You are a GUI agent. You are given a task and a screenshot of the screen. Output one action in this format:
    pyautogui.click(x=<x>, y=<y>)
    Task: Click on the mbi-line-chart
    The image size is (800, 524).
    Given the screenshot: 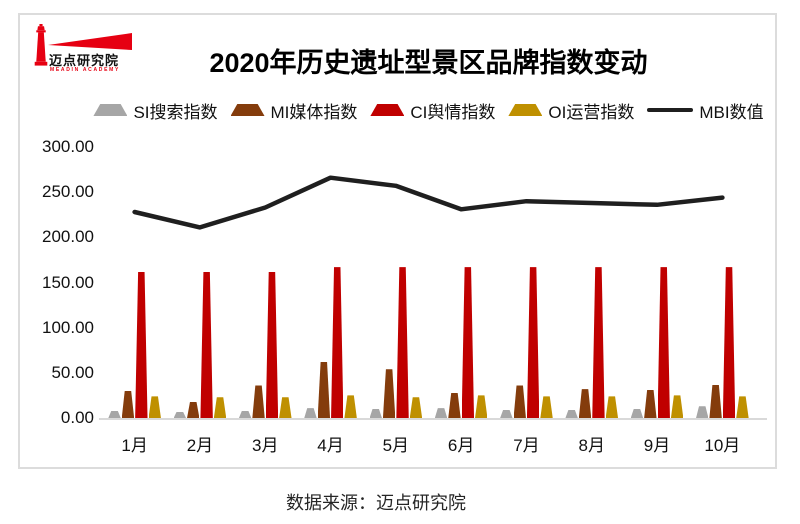 What is the action you would take?
    pyautogui.click(x=428, y=202)
    